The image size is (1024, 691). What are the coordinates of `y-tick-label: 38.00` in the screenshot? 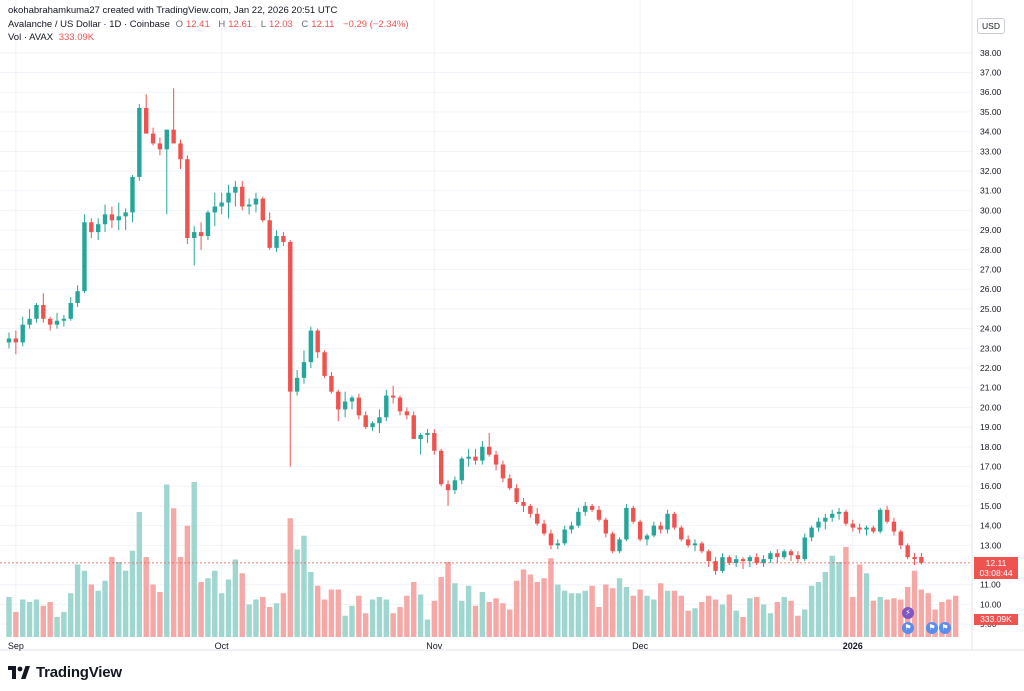 It's located at (991, 53).